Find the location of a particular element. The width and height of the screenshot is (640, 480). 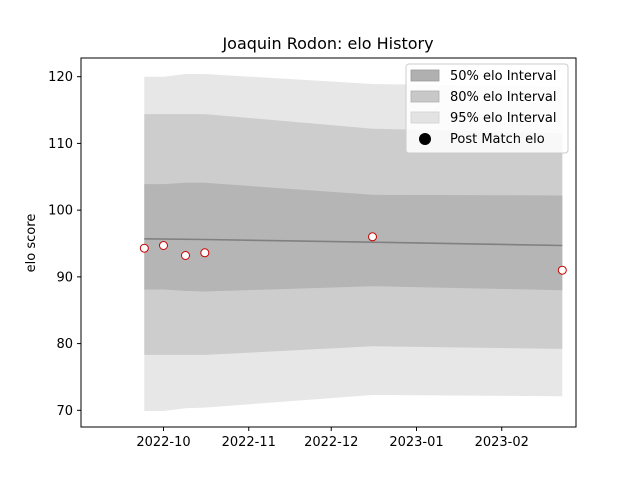

mean-elo-line is located at coordinates (353, 242).